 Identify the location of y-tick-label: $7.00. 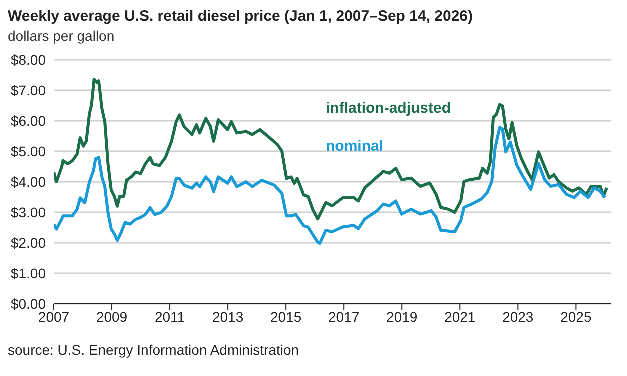
(28, 90).